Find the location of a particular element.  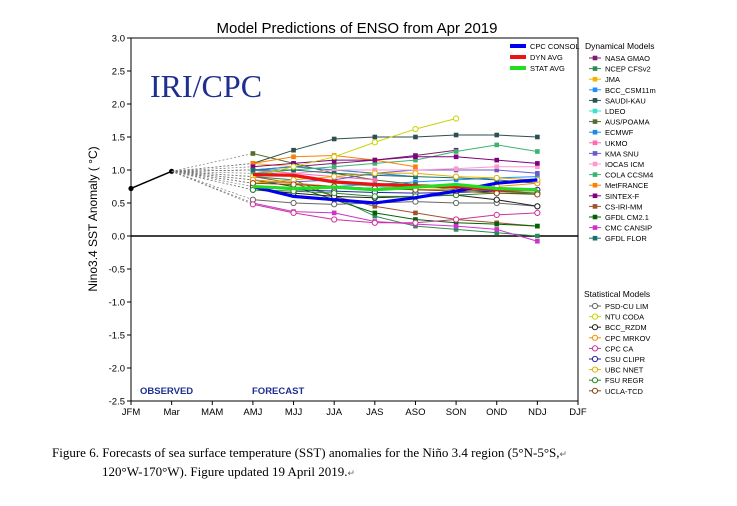

x-tick-label: DJF is located at coordinates (578, 412).